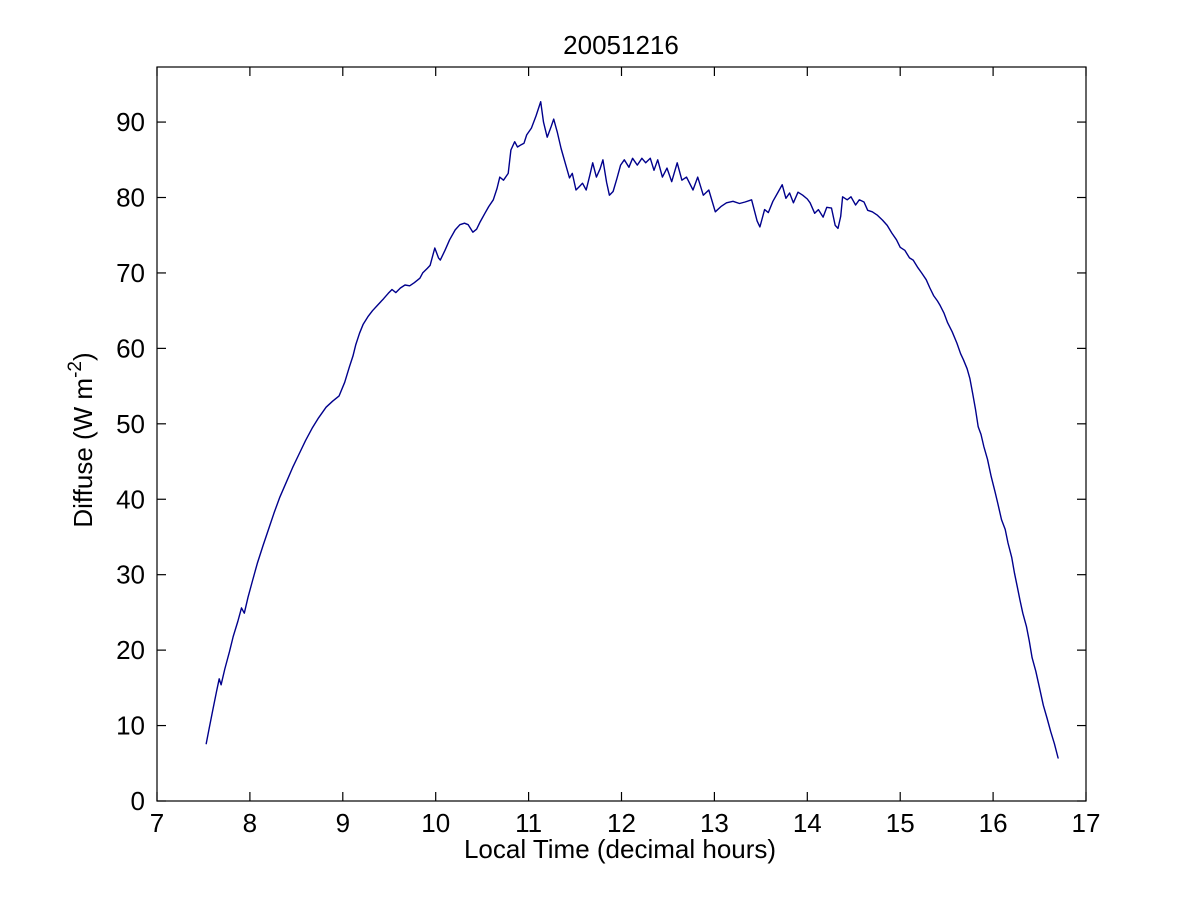  Describe the element at coordinates (807, 823) in the screenshot. I see `x-tick-label: 14` at that location.